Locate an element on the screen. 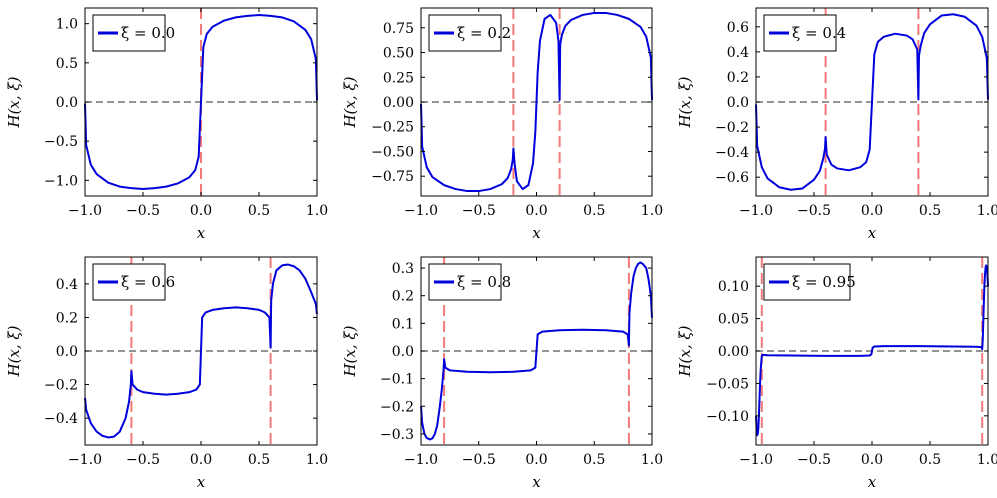 The height and width of the screenshot is (498, 997). legend: ξ = 0.0 is located at coordinates (133, 33).